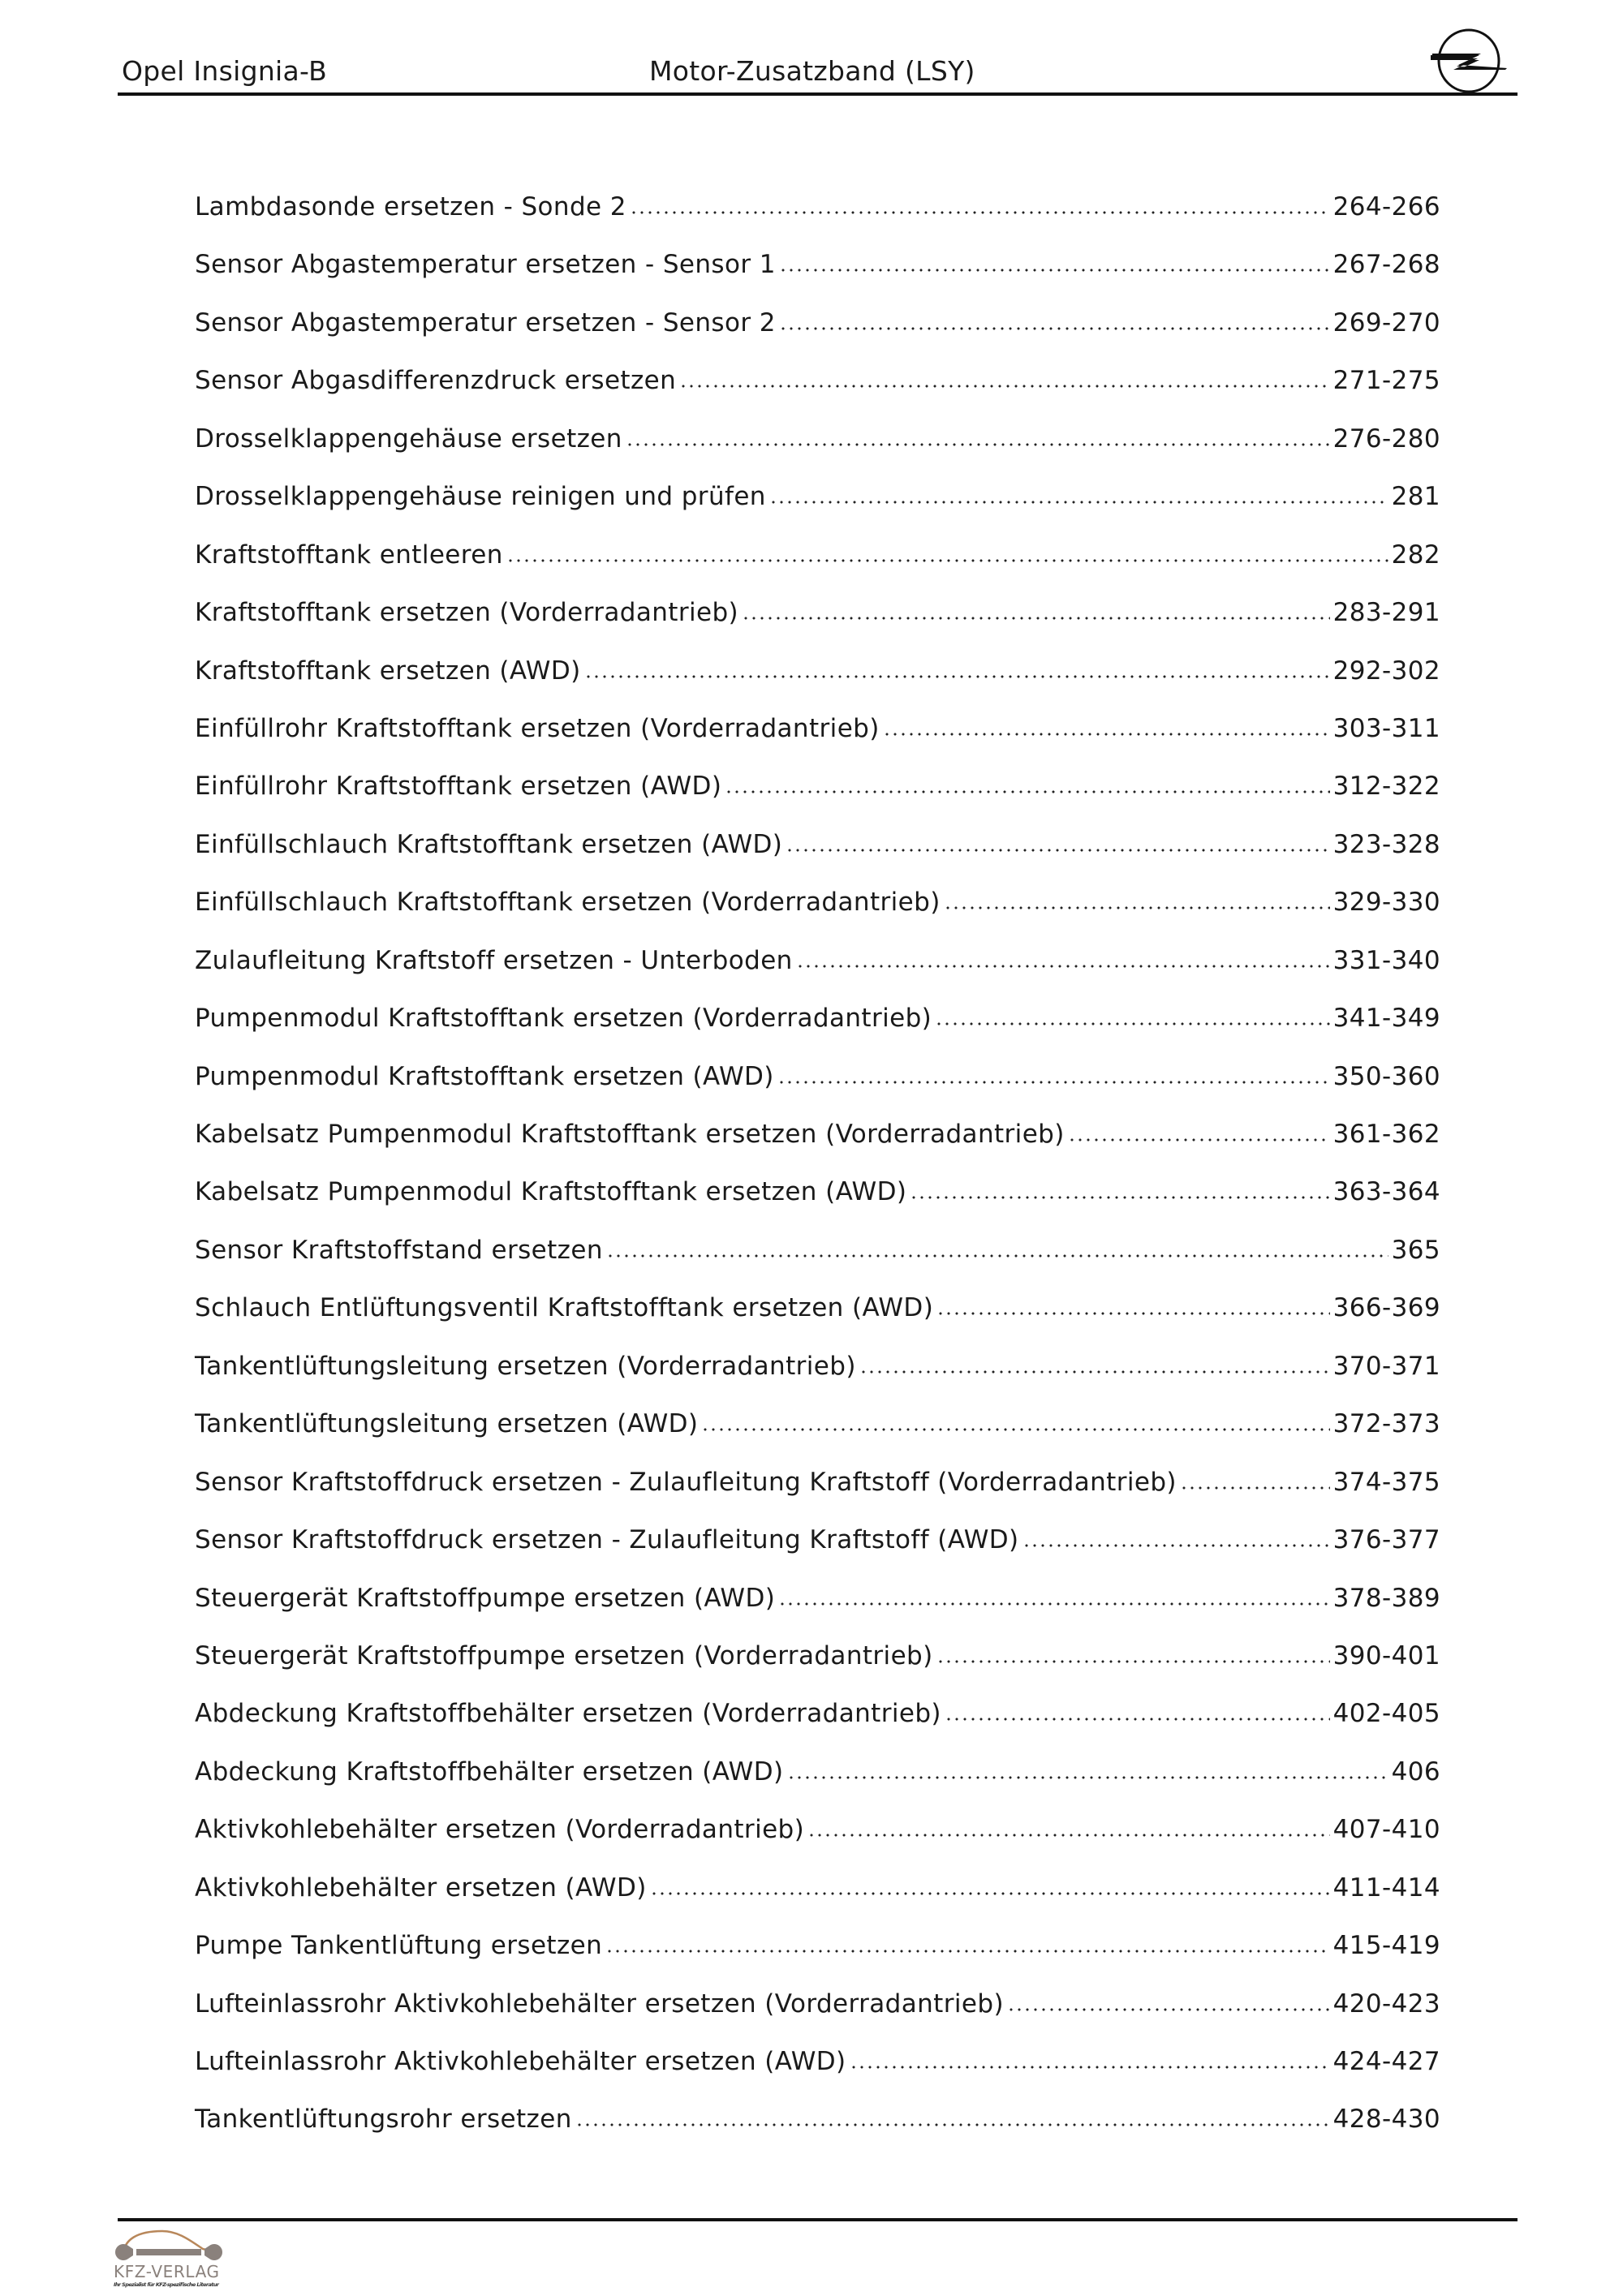 The height and width of the screenshot is (2296, 1623). I want to click on toc-entry-pages: 407-410, so click(1386, 1830).